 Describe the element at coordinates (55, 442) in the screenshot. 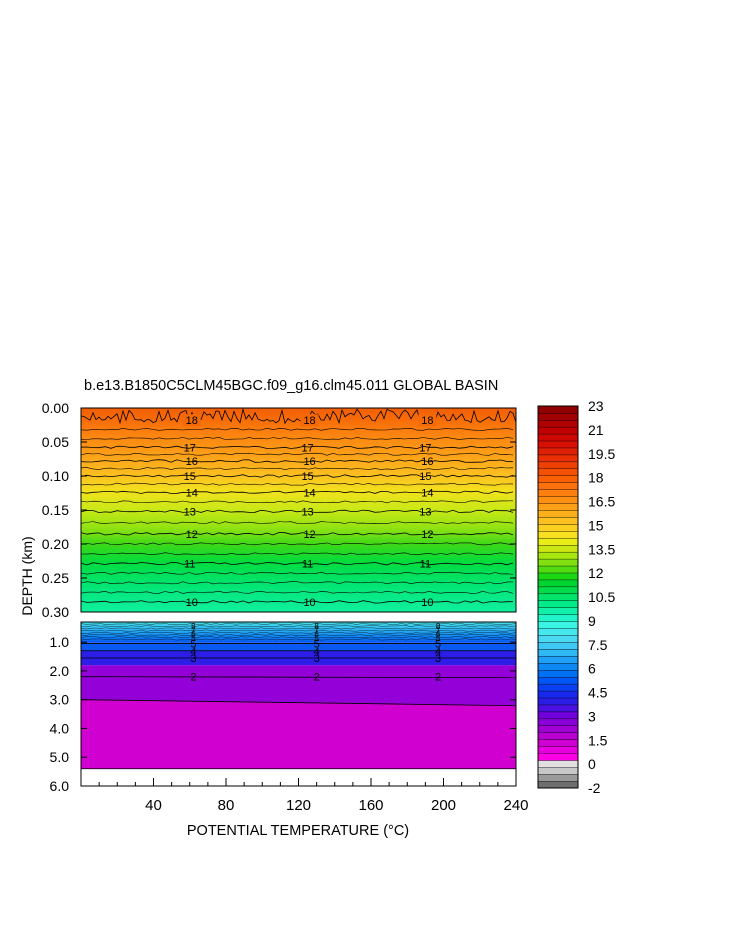

I see `y-tick-label: 0.05` at that location.